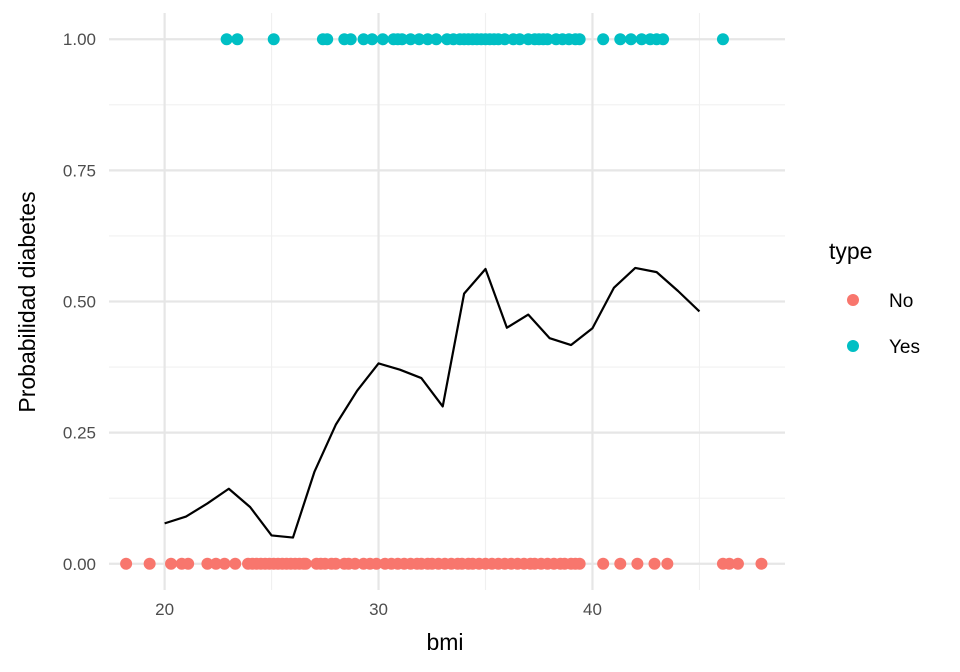  Describe the element at coordinates (27, 301) in the screenshot. I see `y-axis-title: Probabilidad diabetes` at that location.